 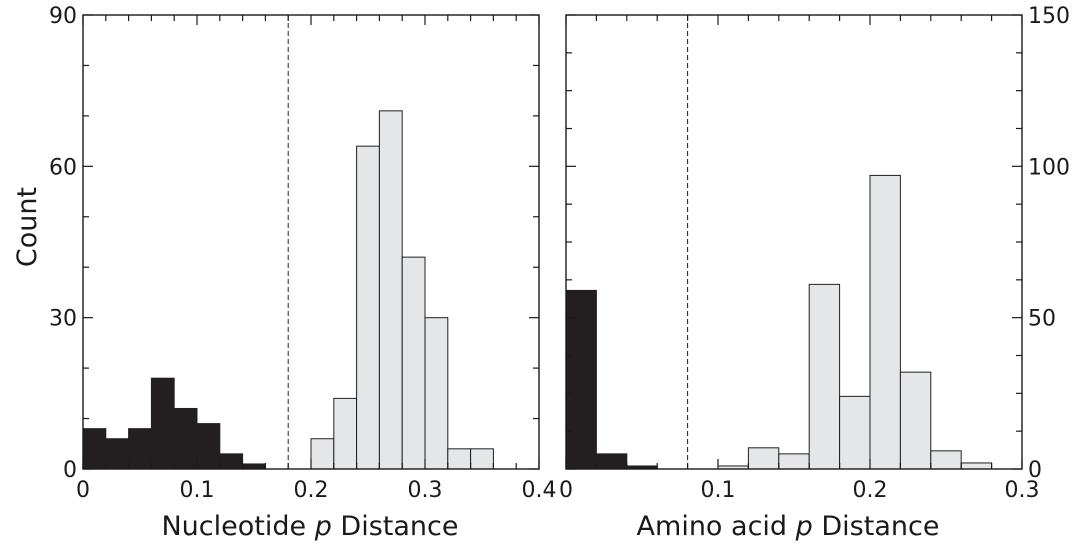 What do you see at coordinates (309, 526) in the screenshot?
I see `x-axis-title-nucleotide: Nucleotide p Distance` at bounding box center [309, 526].